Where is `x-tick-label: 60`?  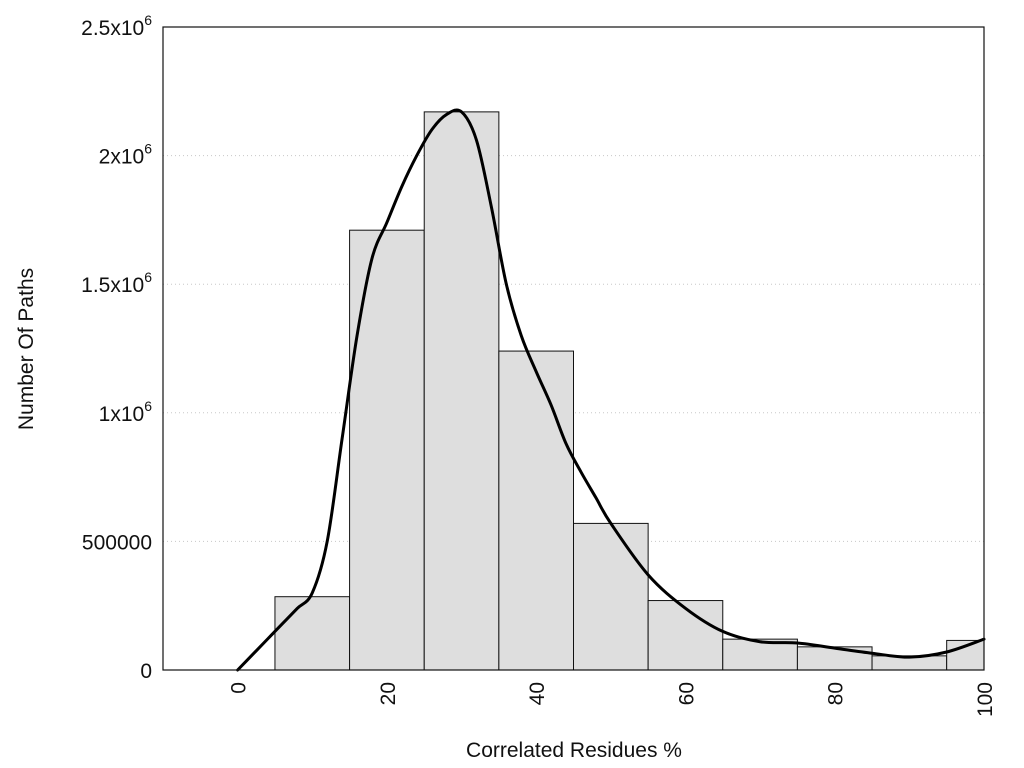
x-tick-label: 60 is located at coordinates (686, 693).